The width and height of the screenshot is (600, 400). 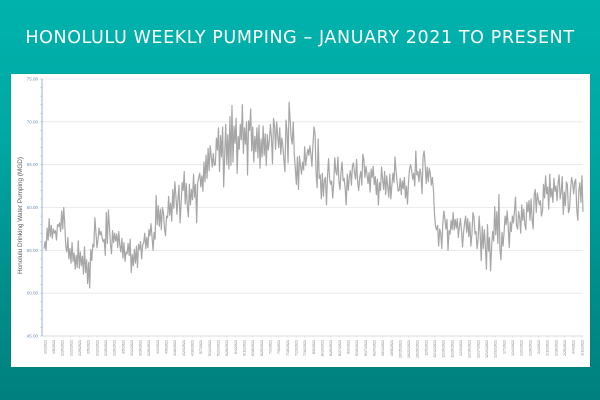 What do you see at coordinates (305, 348) in the screenshot?
I see `x-tick-label: 7/30/2021` at bounding box center [305, 348].